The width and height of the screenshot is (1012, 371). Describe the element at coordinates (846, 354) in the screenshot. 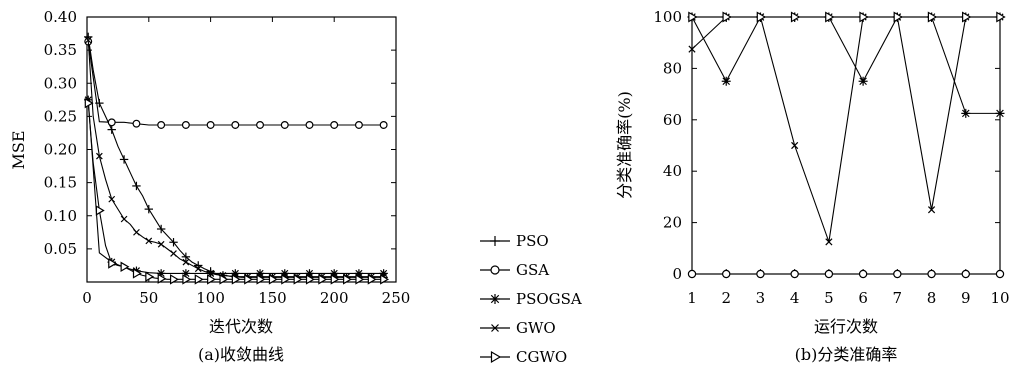

I see `caption-b: (b)分类准确率` at that location.